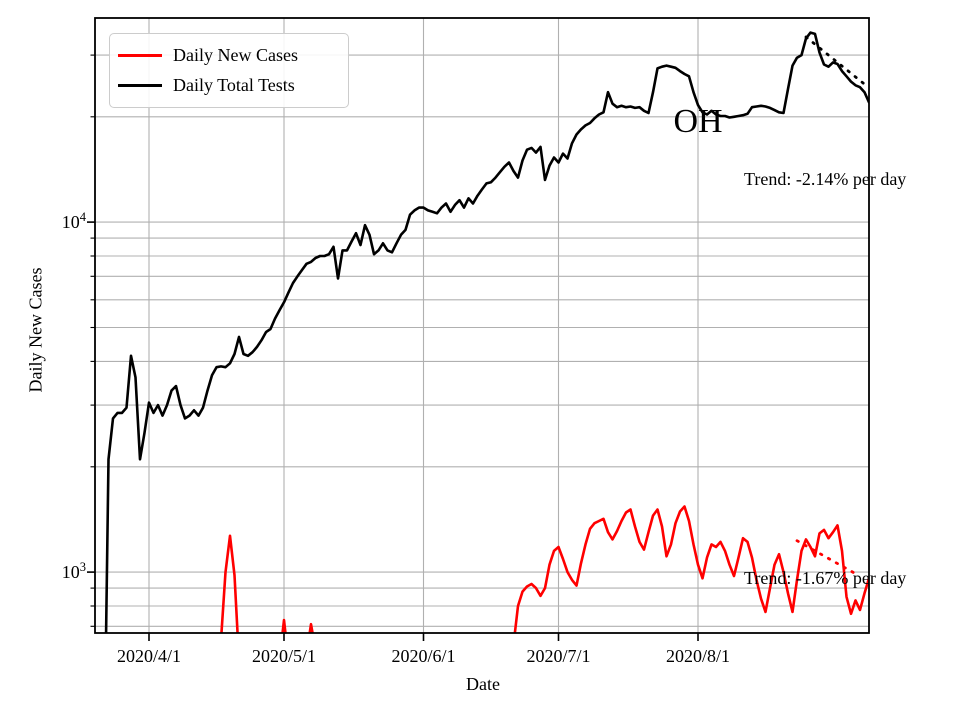 The width and height of the screenshot is (960, 720). Describe the element at coordinates (235, 54) in the screenshot. I see `legend-label: Daily New Cases` at that location.